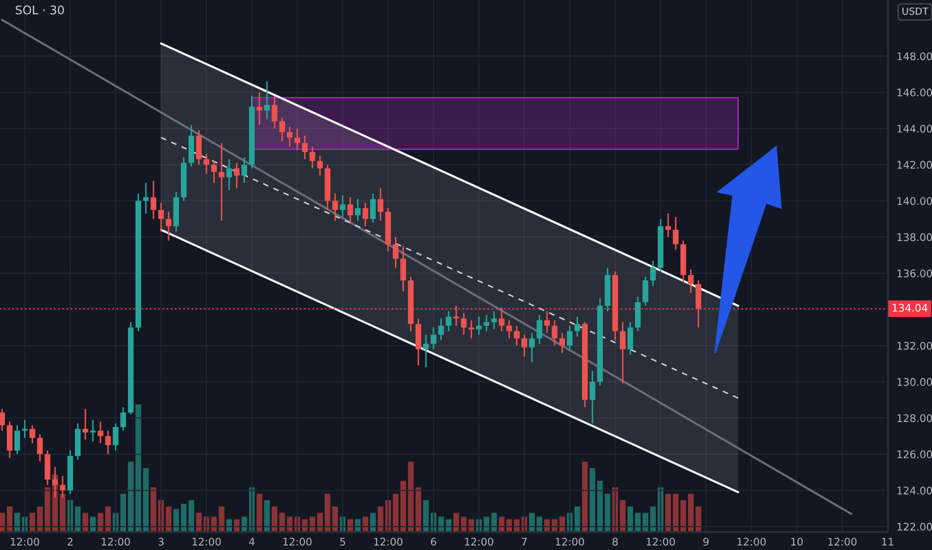 The width and height of the screenshot is (932, 550). Describe the element at coordinates (914, 201) in the screenshot. I see `y-tick-label: 140.00` at that location.